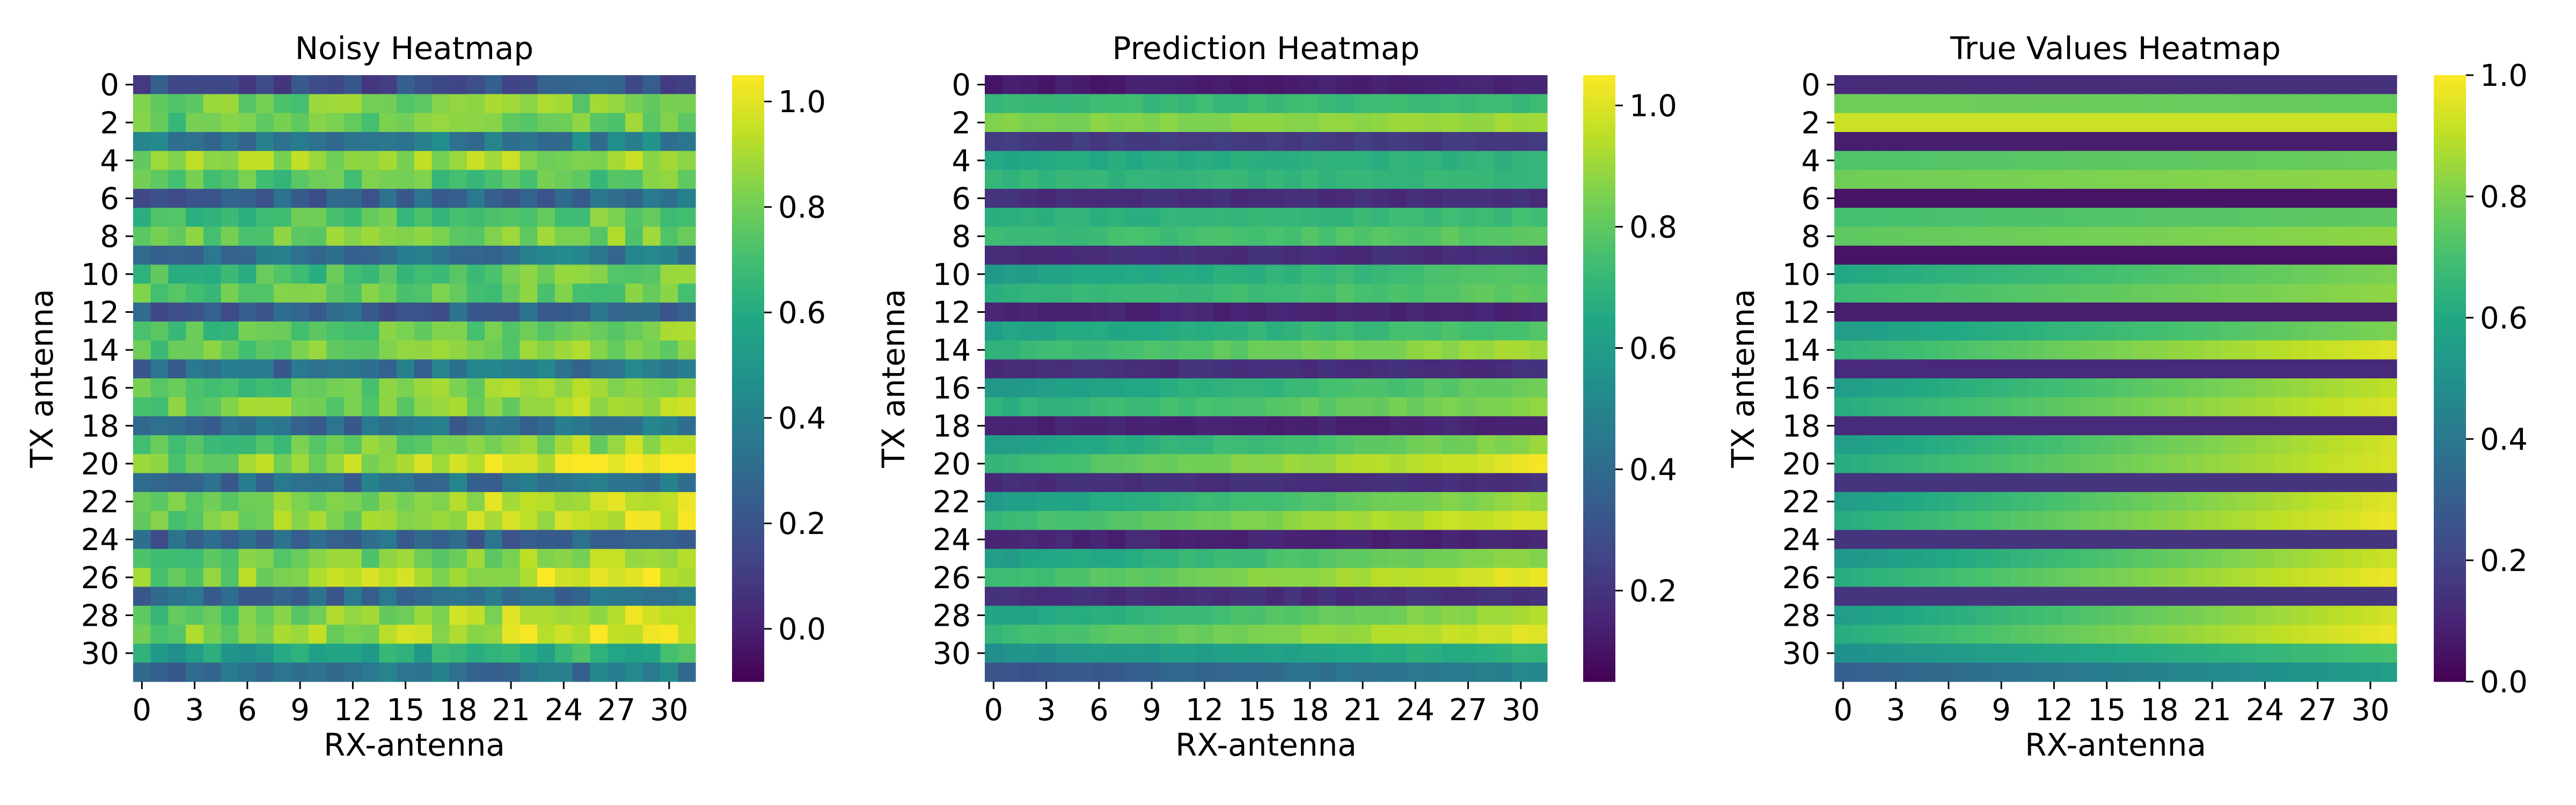 Image resolution: width=2576 pixels, height=805 pixels. I want to click on y-tick-label: 30, so click(1801, 653).